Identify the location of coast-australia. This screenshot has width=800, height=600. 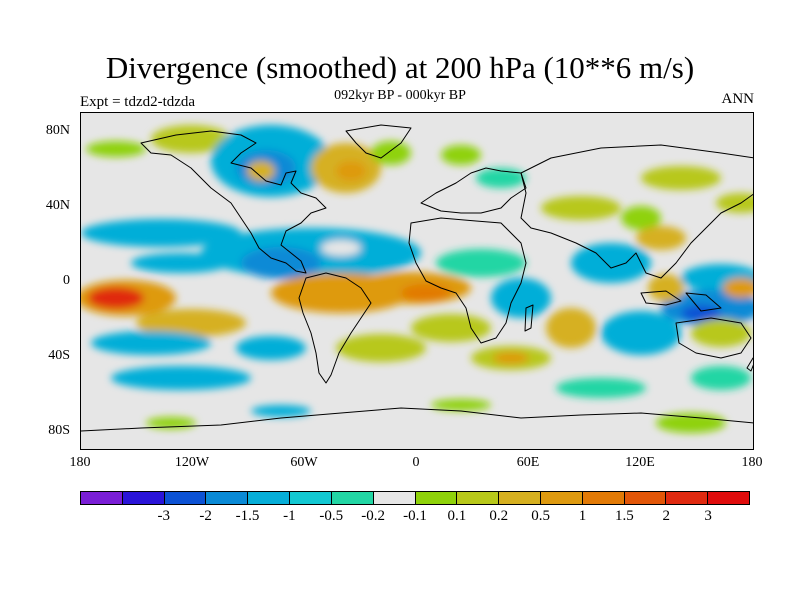
(713, 338).